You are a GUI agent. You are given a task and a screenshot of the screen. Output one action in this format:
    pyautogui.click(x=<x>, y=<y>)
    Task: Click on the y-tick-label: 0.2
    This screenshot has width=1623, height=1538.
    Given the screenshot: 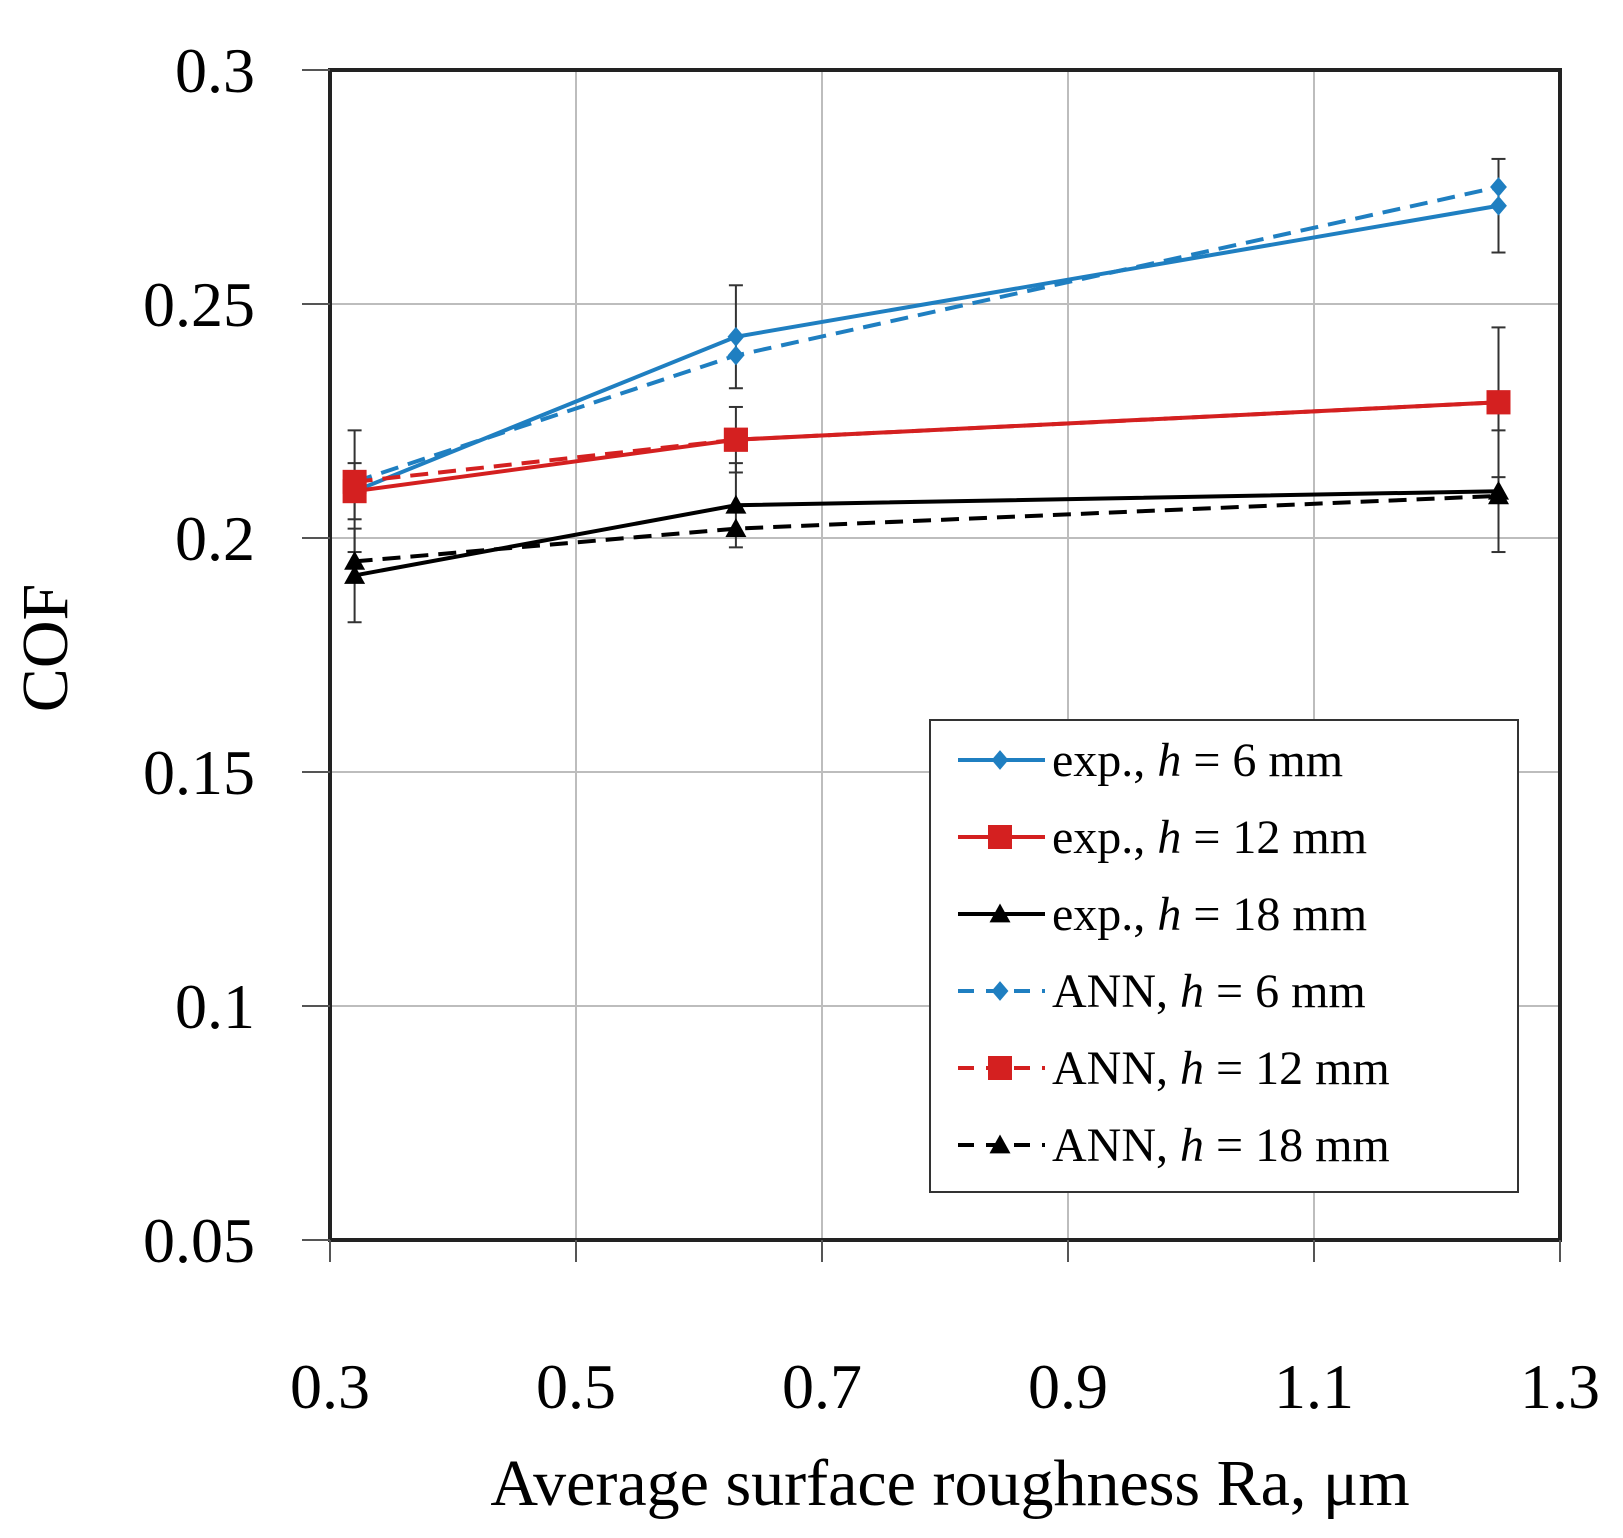 What is the action you would take?
    pyautogui.click(x=215, y=538)
    